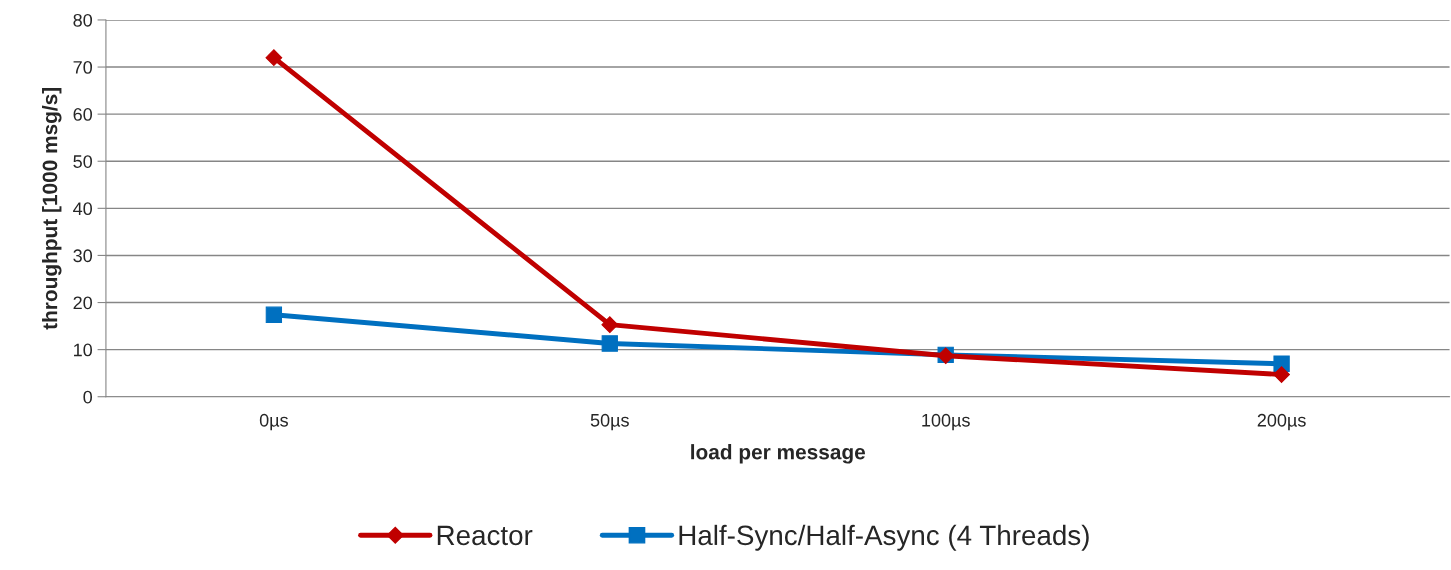 Image resolution: width=1451 pixels, height=570 pixels. I want to click on legend-label: Reactor, so click(485, 535).